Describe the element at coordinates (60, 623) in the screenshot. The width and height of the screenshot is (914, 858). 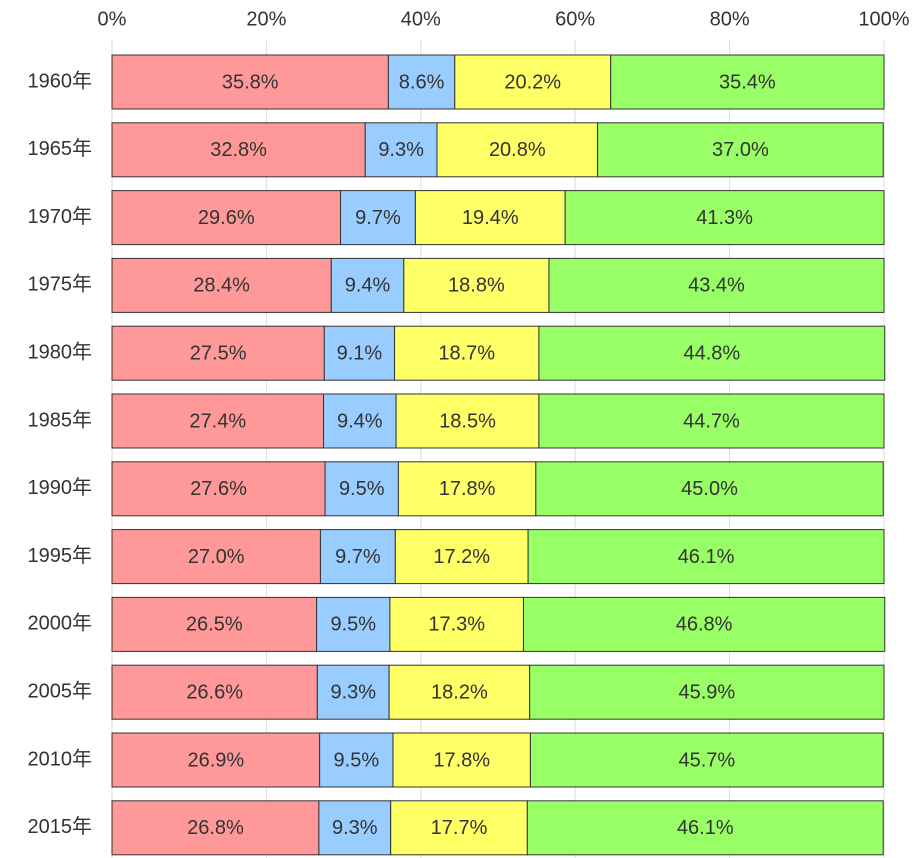
I see `y-tick-label: 2000年` at that location.